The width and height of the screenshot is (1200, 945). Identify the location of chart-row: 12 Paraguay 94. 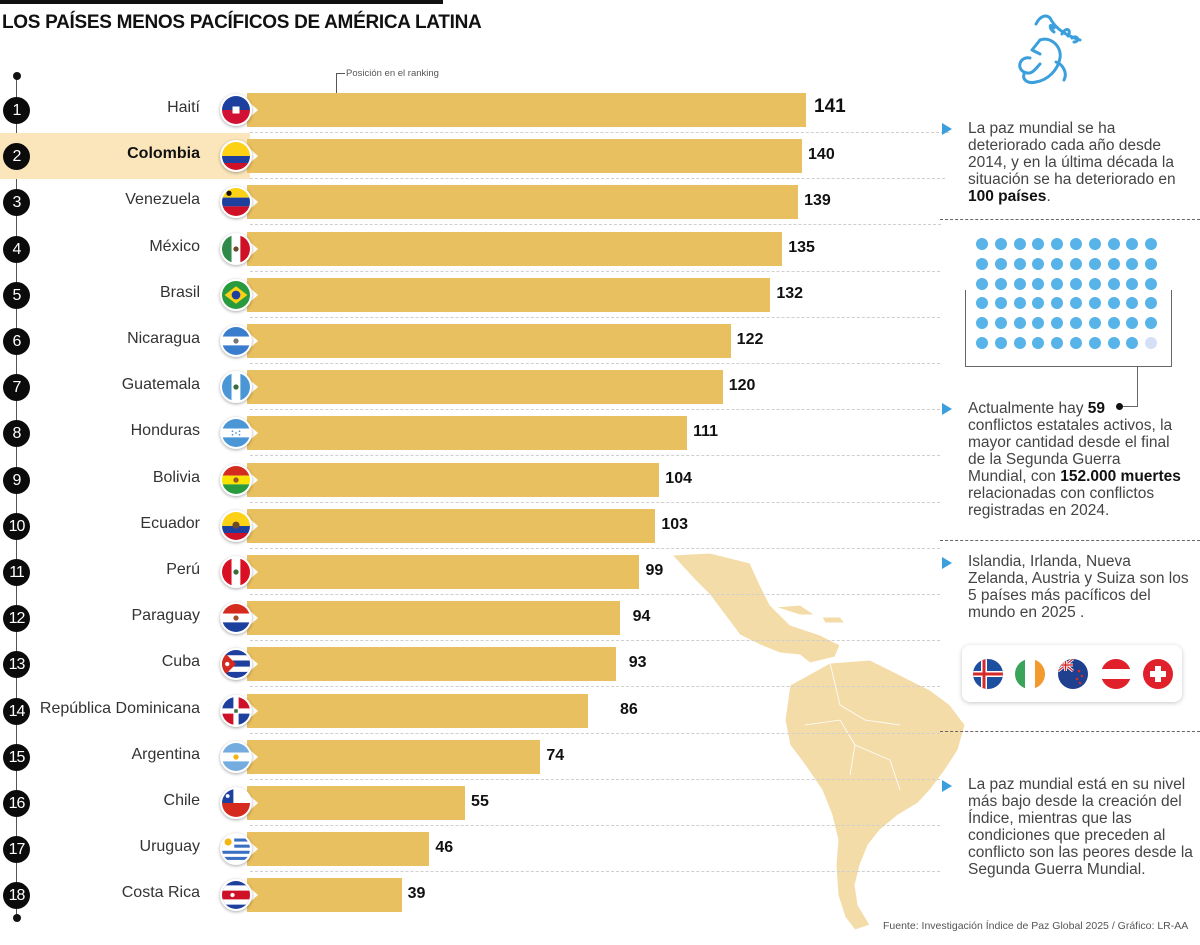
(470, 618).